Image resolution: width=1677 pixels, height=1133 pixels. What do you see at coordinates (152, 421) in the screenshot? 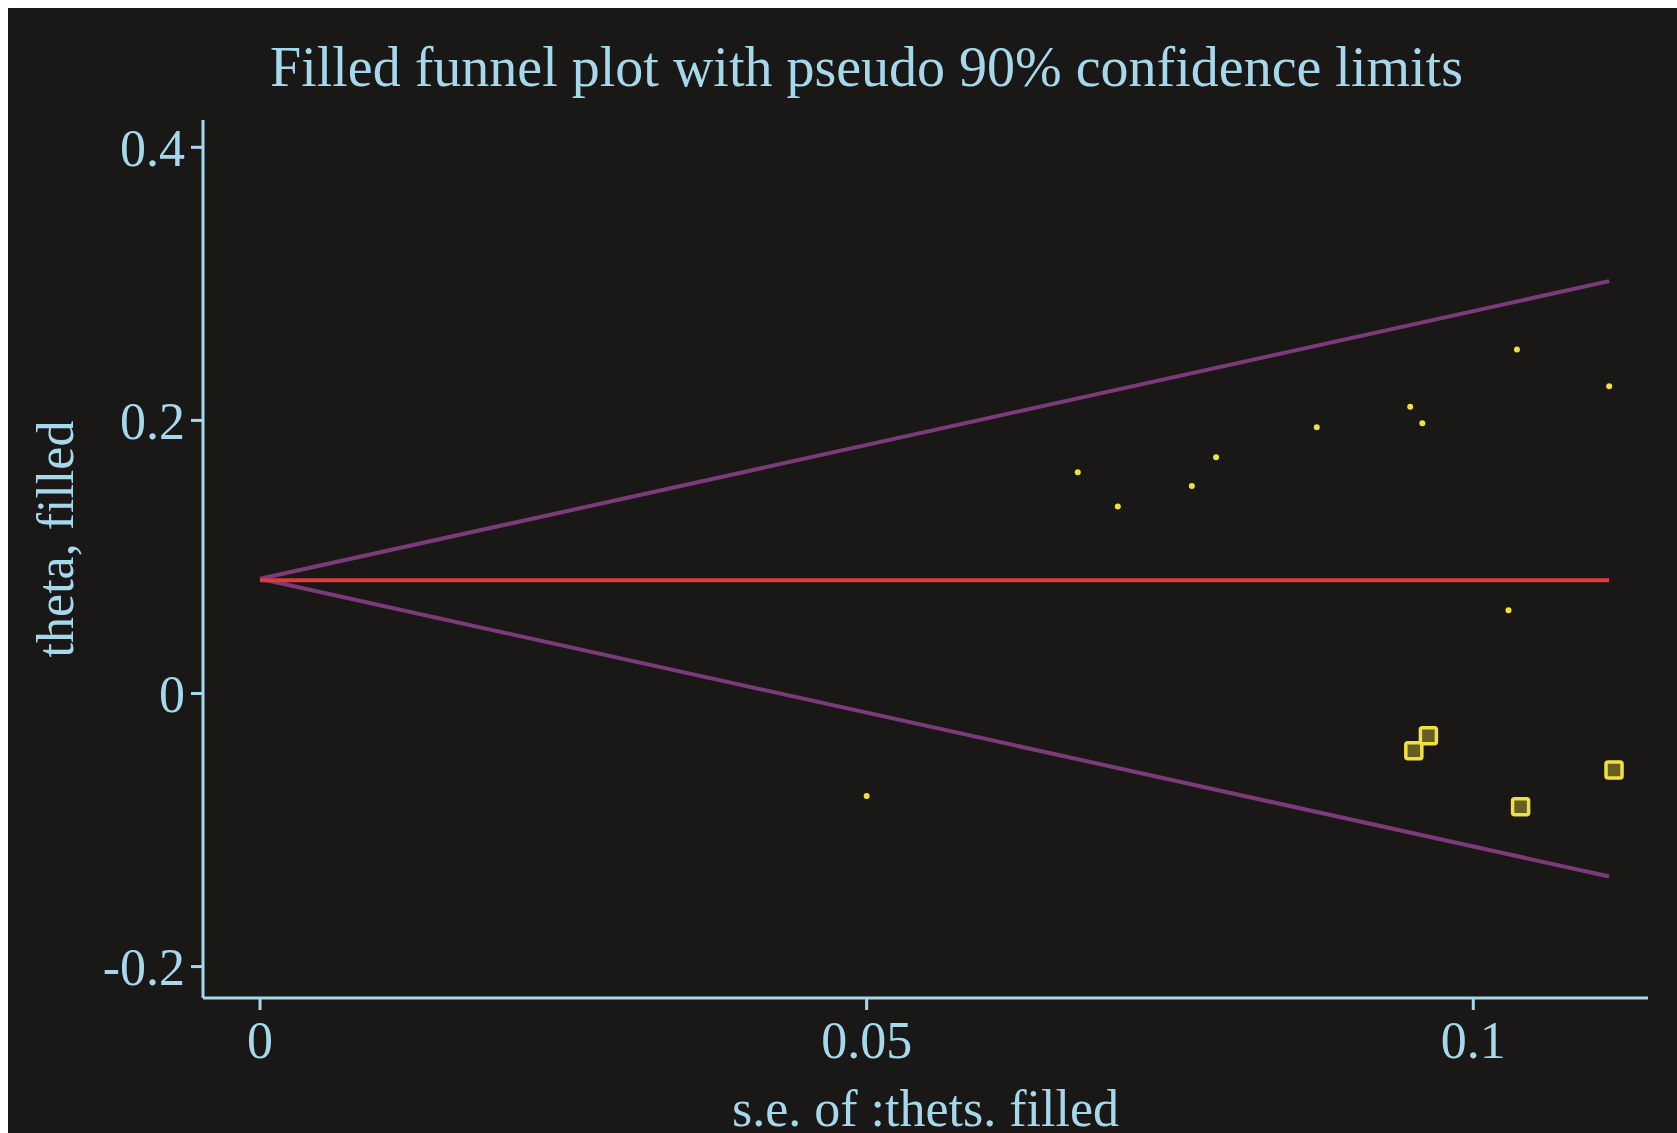
I see `y-tick-label: 0.2` at bounding box center [152, 421].